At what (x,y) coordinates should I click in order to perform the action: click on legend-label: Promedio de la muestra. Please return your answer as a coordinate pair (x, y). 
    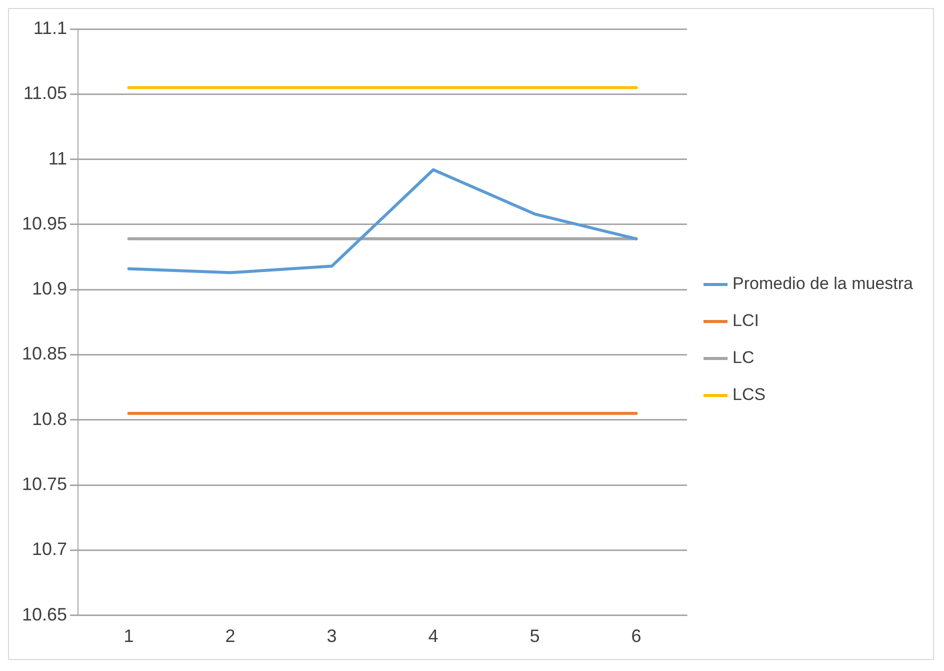
    Looking at the image, I should click on (823, 284).